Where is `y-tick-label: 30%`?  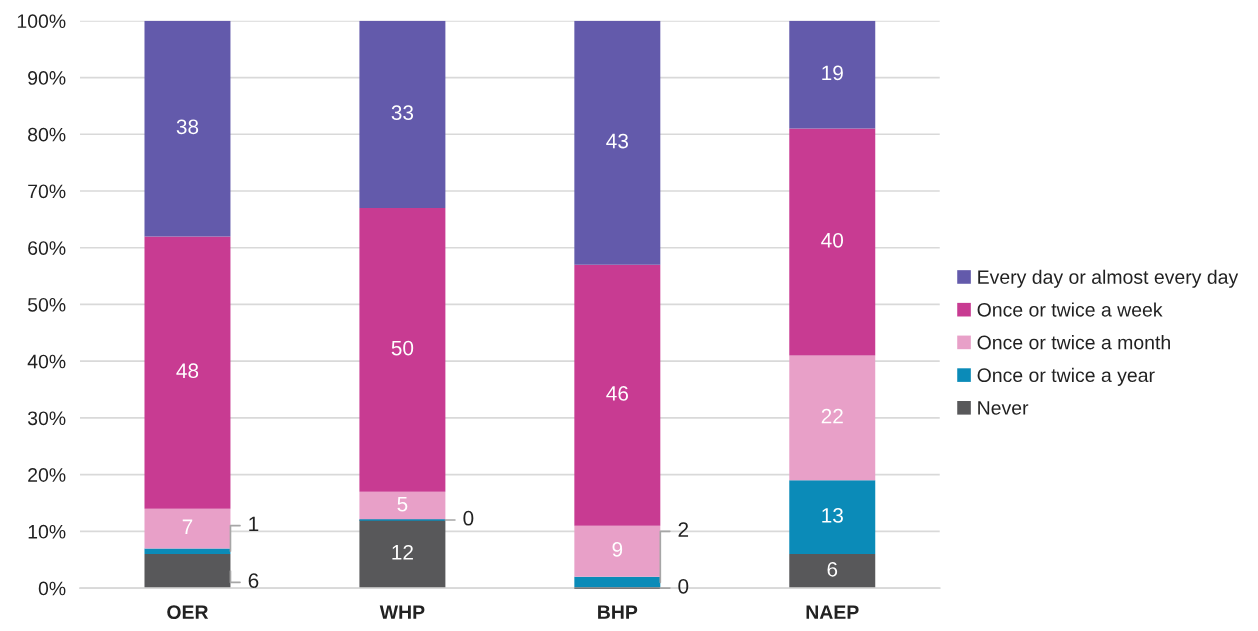
y-tick-label: 30% is located at coordinates (46, 418).